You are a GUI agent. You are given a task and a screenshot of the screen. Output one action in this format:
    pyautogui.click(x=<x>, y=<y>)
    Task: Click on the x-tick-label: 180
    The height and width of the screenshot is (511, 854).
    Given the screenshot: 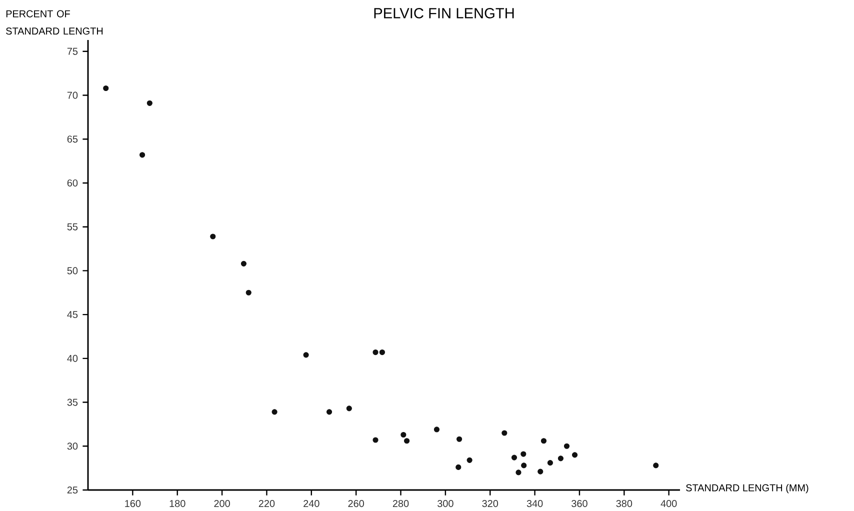 What is the action you would take?
    pyautogui.click(x=178, y=504)
    